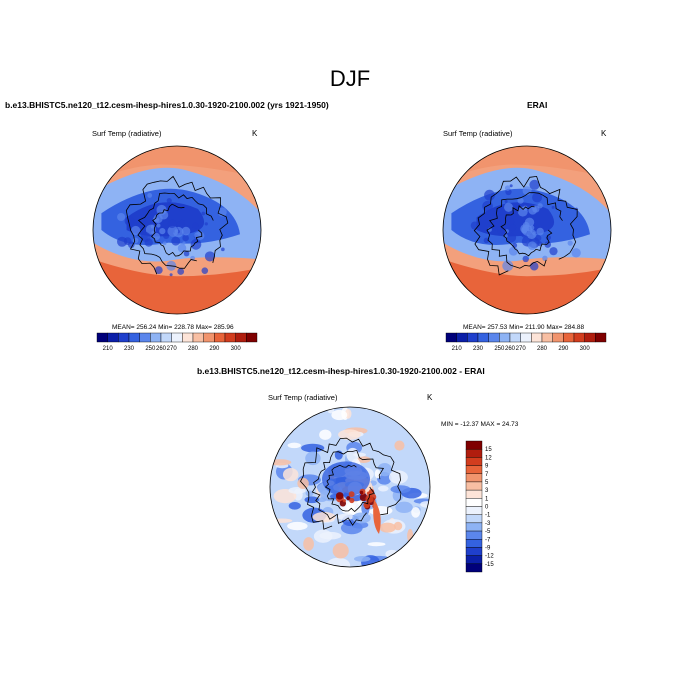 The width and height of the screenshot is (700, 700). I want to click on panel3-stats: MIN = -12.37 MAX = 24.73, so click(480, 424).